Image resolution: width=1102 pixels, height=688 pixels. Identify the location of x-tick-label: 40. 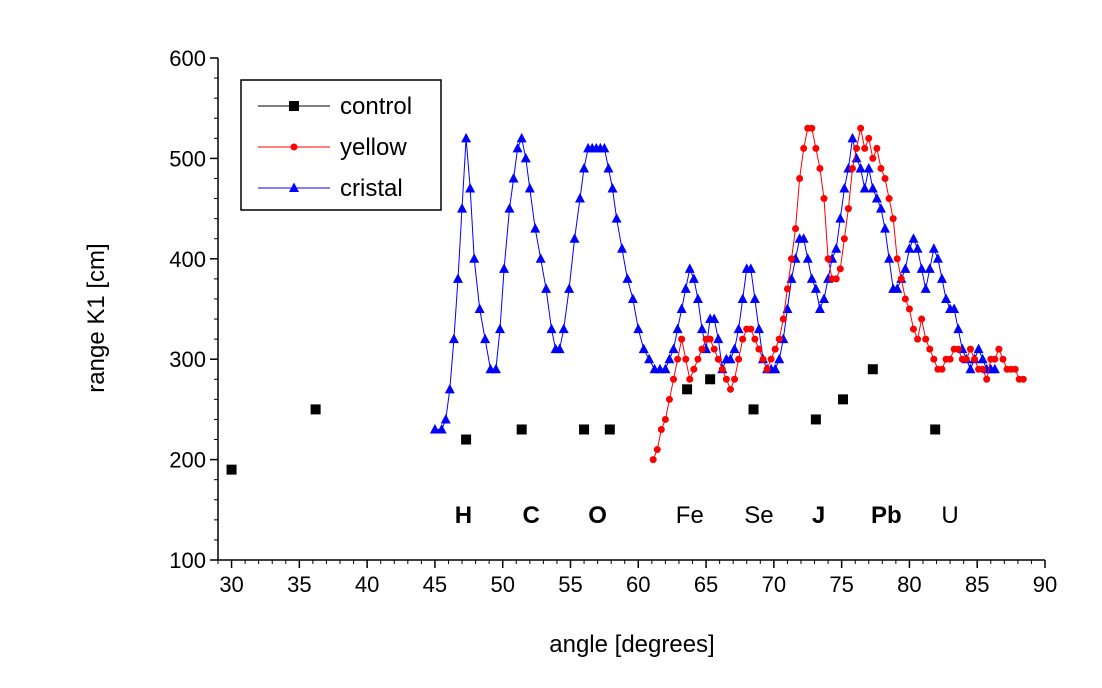
(367, 584).